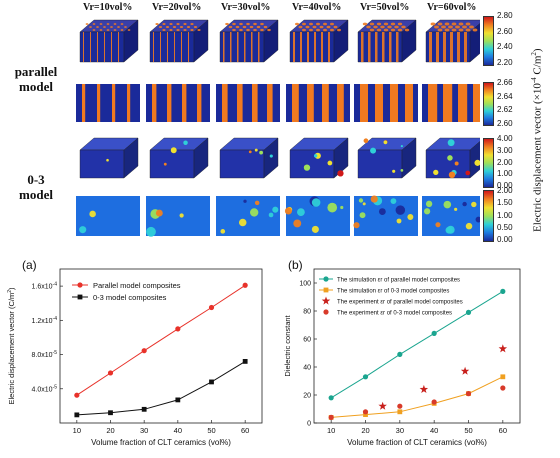 The height and width of the screenshot is (458, 560). Describe the element at coordinates (505, 185) in the screenshot. I see `colorbar-3-tick: 0.00` at that location.